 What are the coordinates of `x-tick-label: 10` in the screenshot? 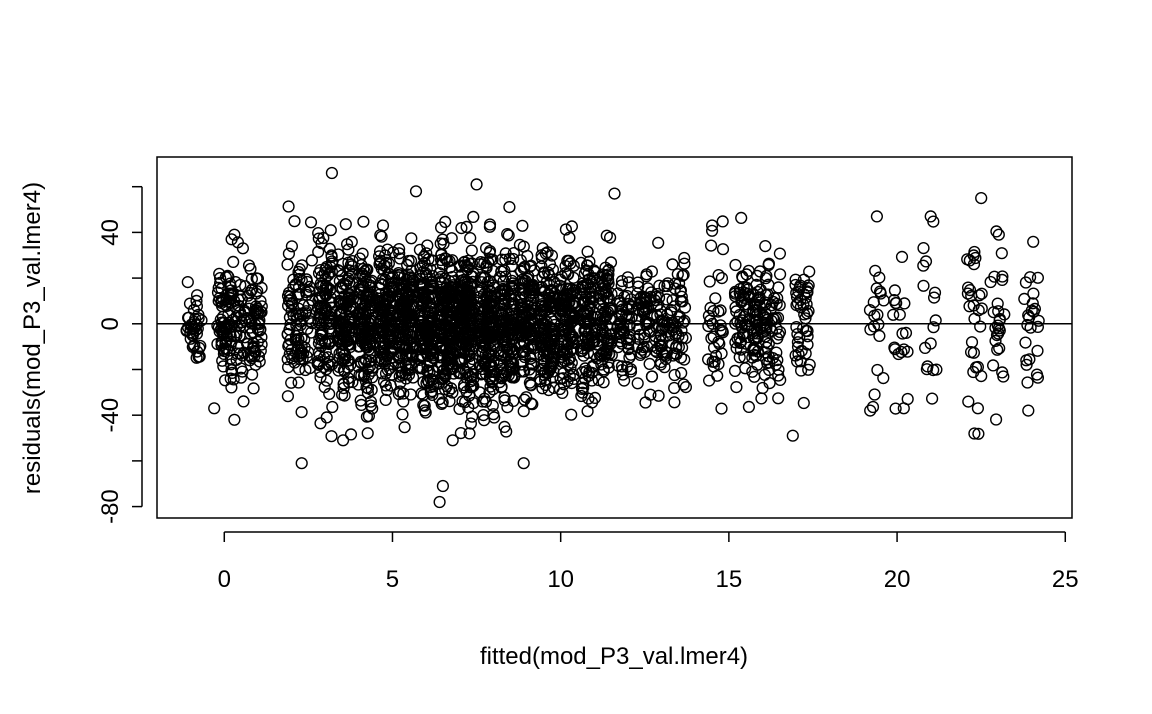 It's located at (560, 579).